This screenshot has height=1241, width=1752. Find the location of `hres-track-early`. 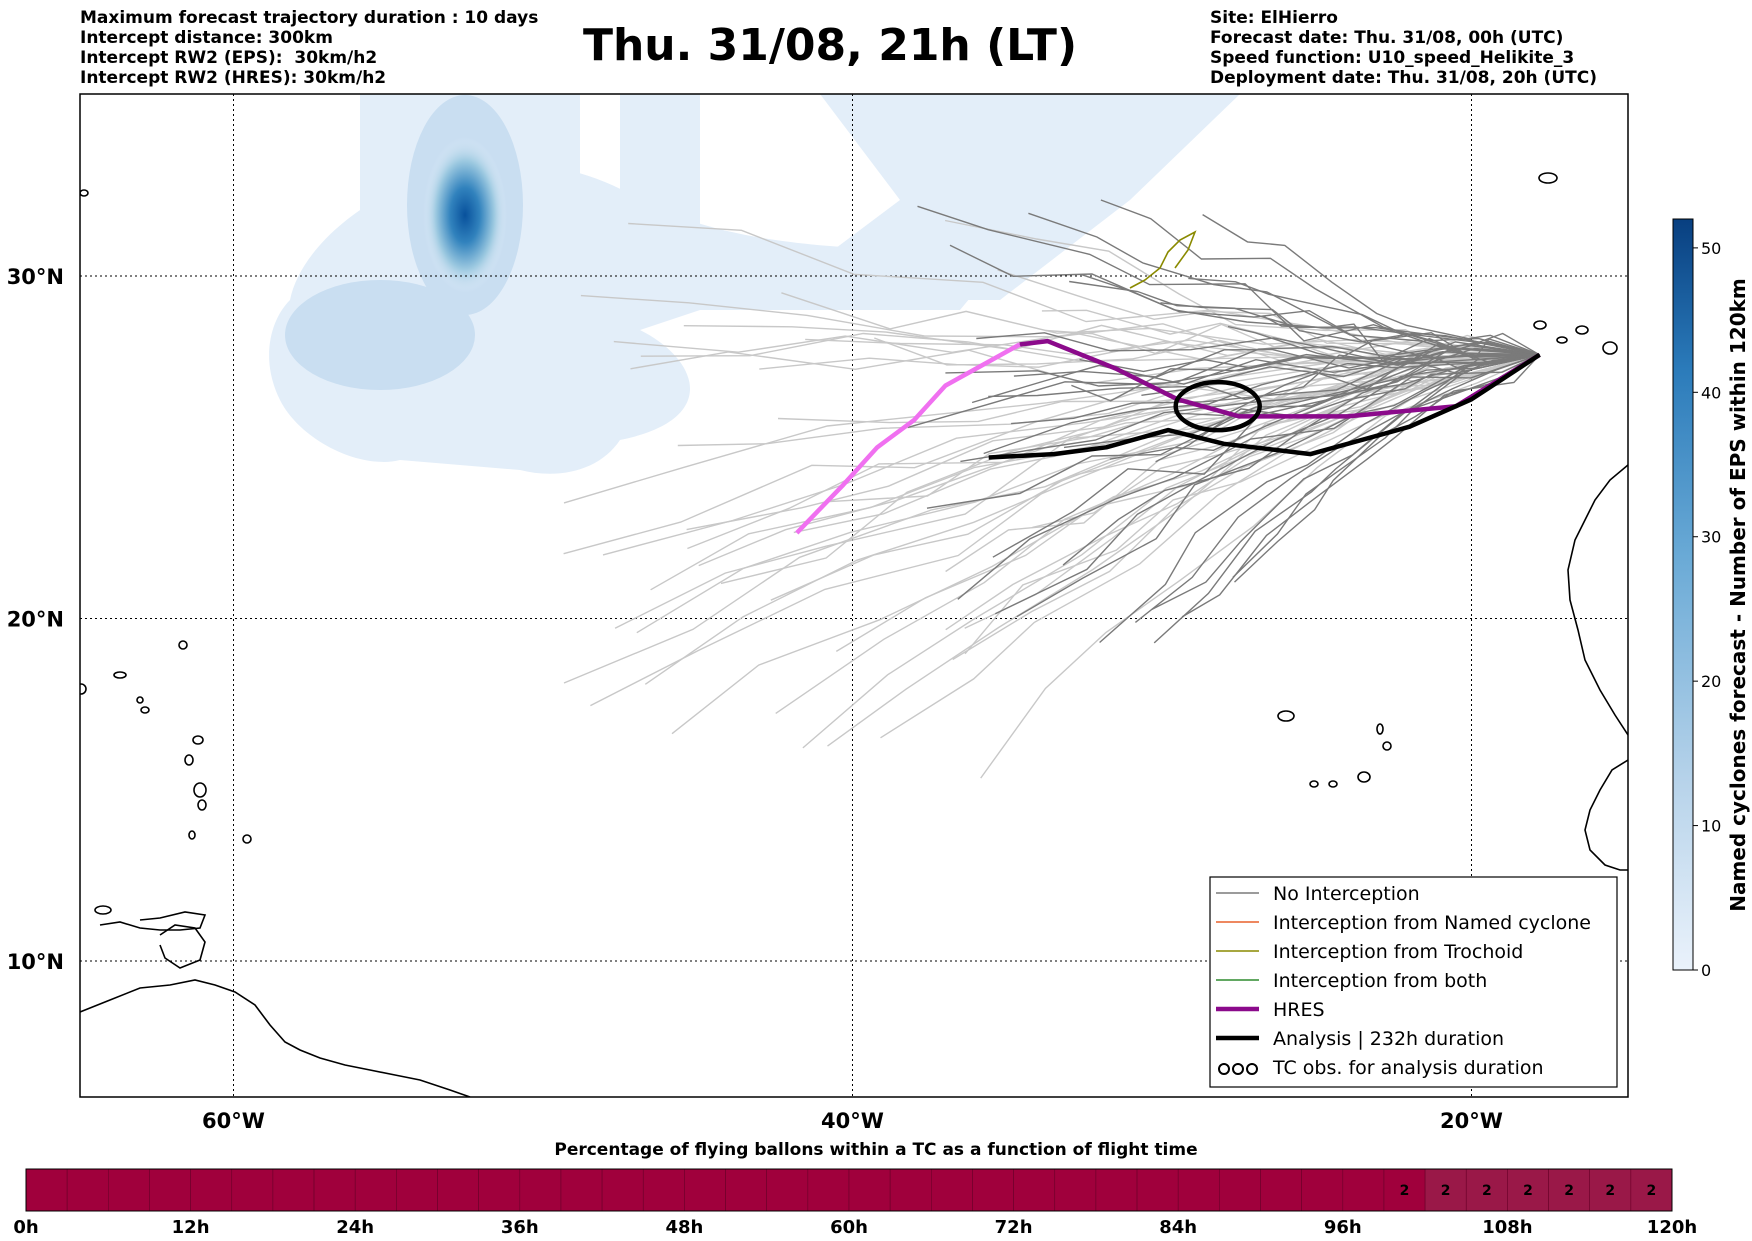

hres-track-early is located at coordinates (908, 438).